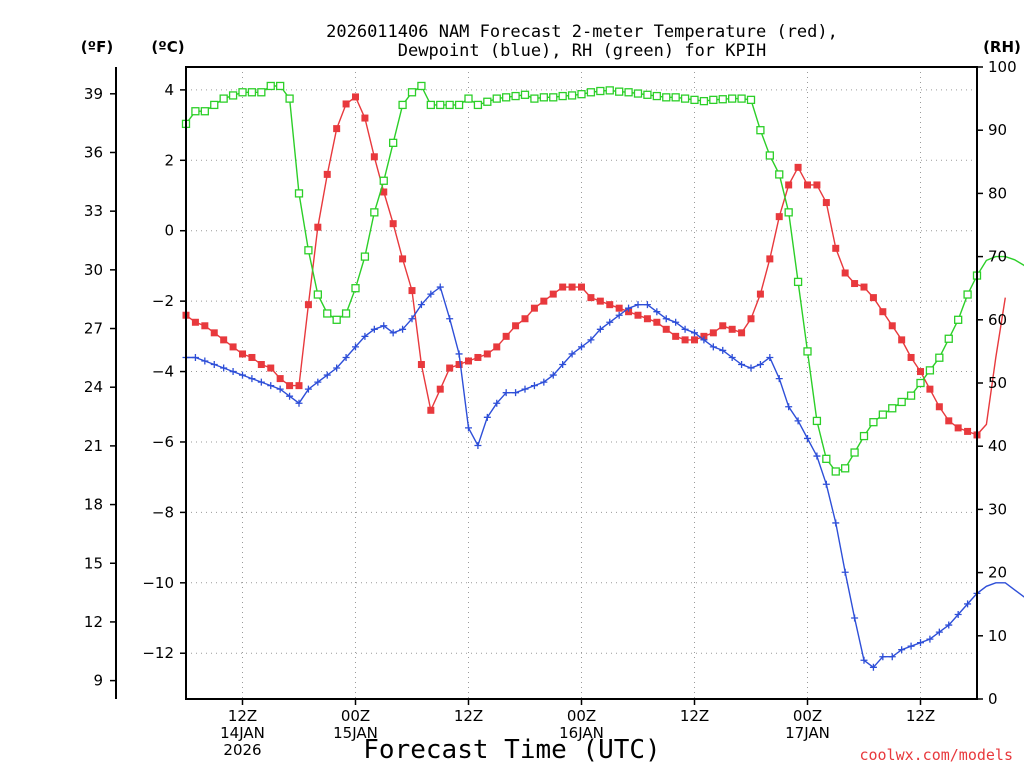  Describe the element at coordinates (582, 51) in the screenshot. I see `chart-title-line2: Dewpoint (blue), RH (green) for KPIH` at that location.